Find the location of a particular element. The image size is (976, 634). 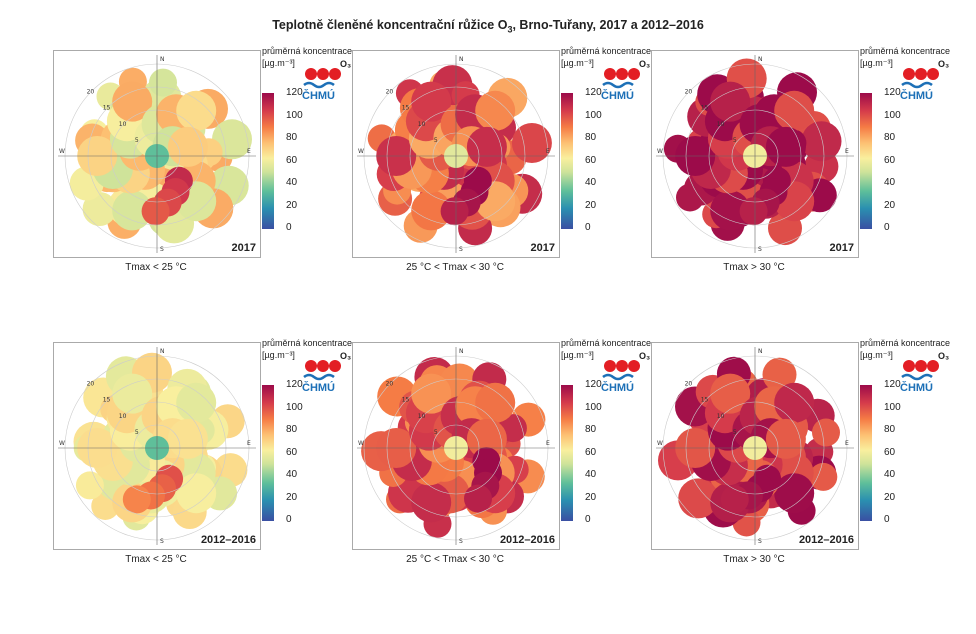

max-hotspot is located at coordinates (136, 499).